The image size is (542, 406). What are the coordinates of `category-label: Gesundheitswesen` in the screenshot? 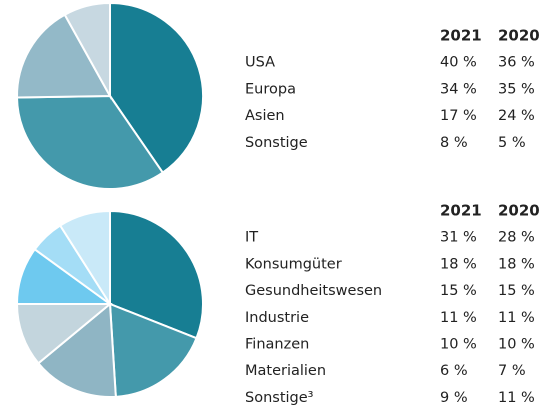 It's located at (313, 291).